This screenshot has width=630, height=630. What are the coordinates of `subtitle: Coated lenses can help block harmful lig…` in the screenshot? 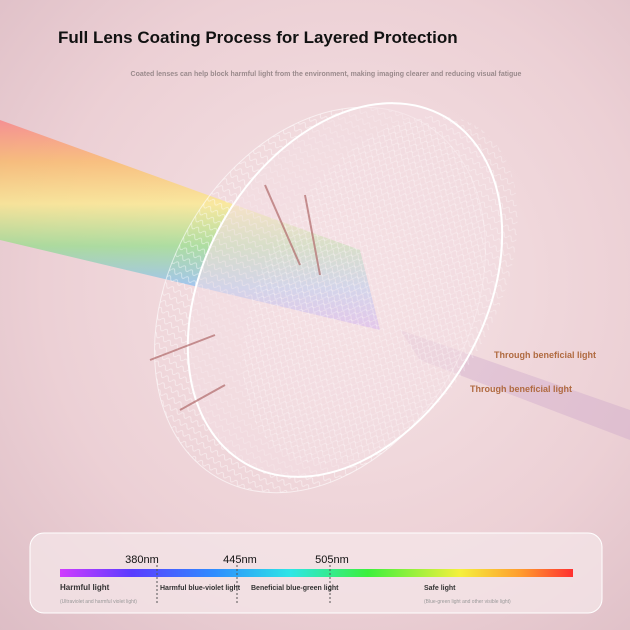 It's located at (326, 74).